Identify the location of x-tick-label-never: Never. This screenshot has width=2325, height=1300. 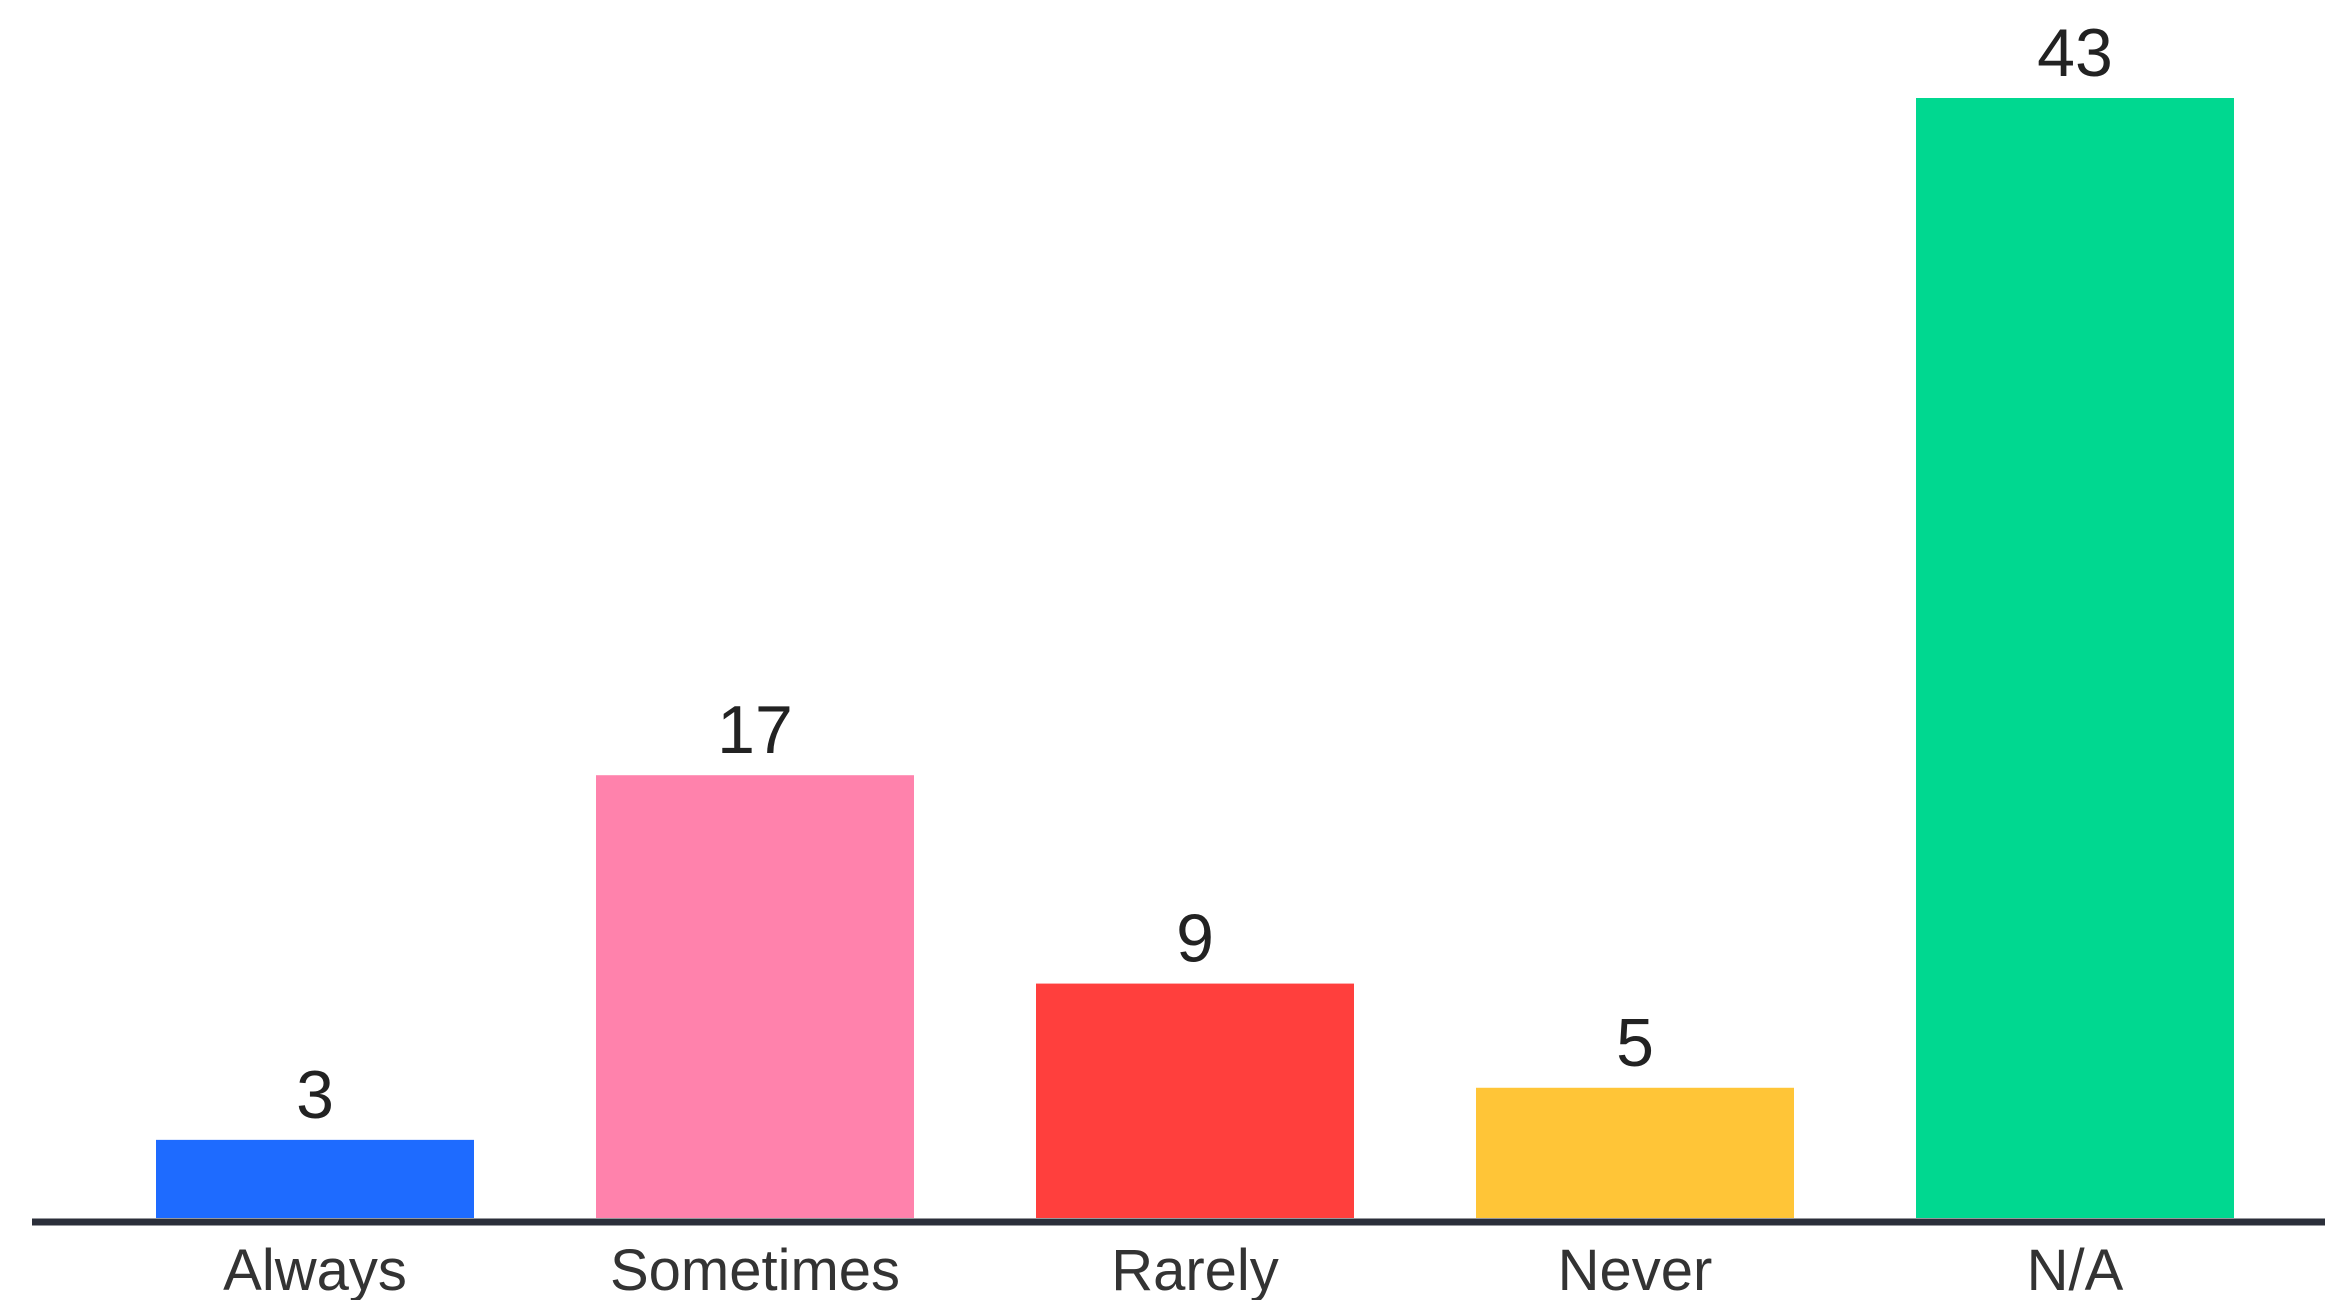
(1635, 1269).